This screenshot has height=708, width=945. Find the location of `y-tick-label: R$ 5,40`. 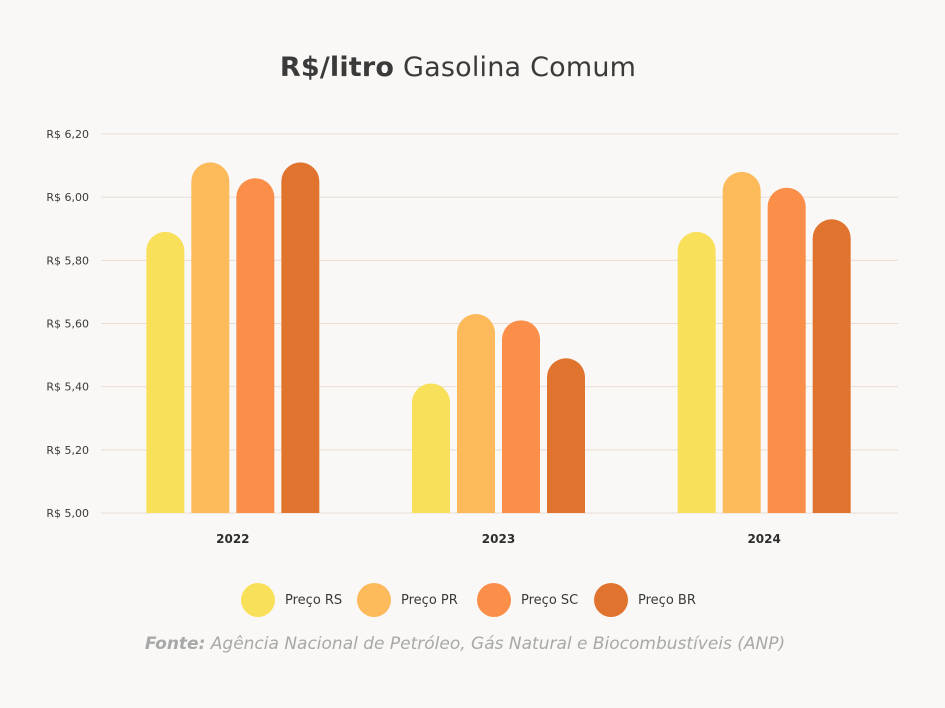

y-tick-label: R$ 5,40 is located at coordinates (67, 387).